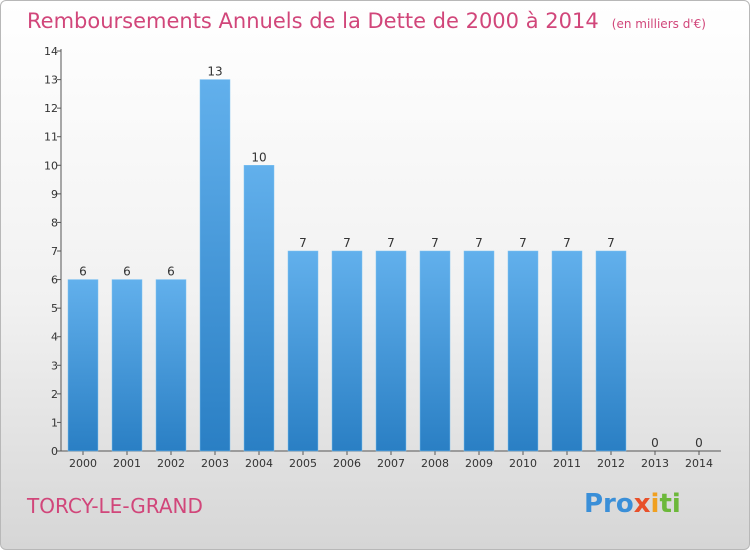  I want to click on logo-part-2: x, so click(642, 504).